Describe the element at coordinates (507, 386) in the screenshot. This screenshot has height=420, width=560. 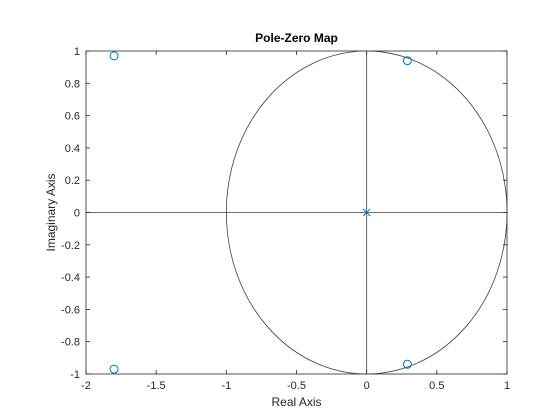
I see `x-tick-label: 1` at that location.